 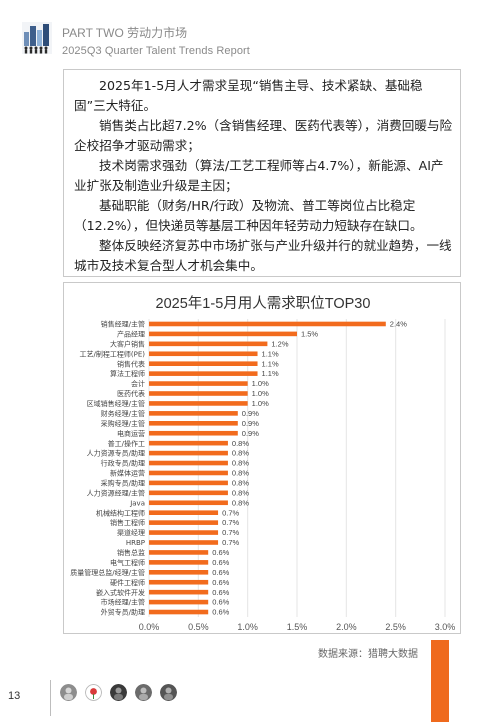 What do you see at coordinates (116, 492) in the screenshot?
I see `y-tick-label: 人力资源经理/主管` at bounding box center [116, 492].